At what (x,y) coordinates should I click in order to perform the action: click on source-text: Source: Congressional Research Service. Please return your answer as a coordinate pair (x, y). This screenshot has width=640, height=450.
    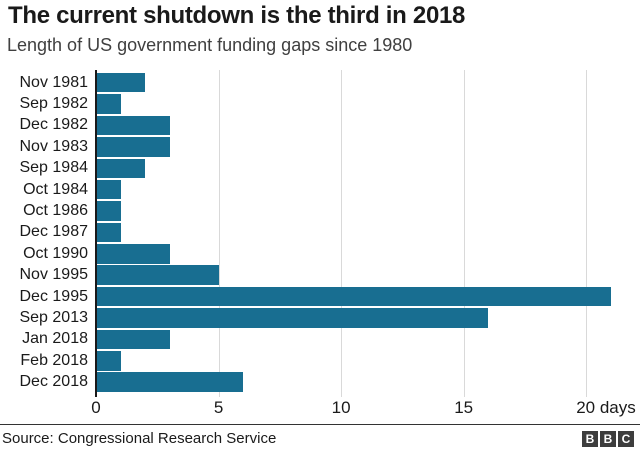
    Looking at the image, I should click on (139, 438).